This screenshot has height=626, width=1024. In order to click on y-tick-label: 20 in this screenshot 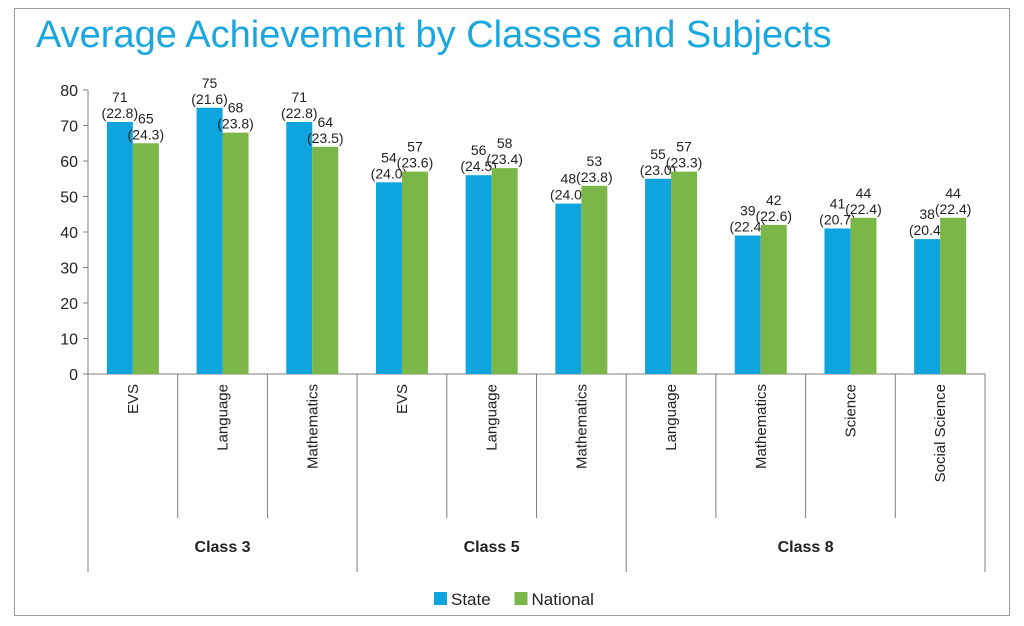, I will do `click(69, 304)`.